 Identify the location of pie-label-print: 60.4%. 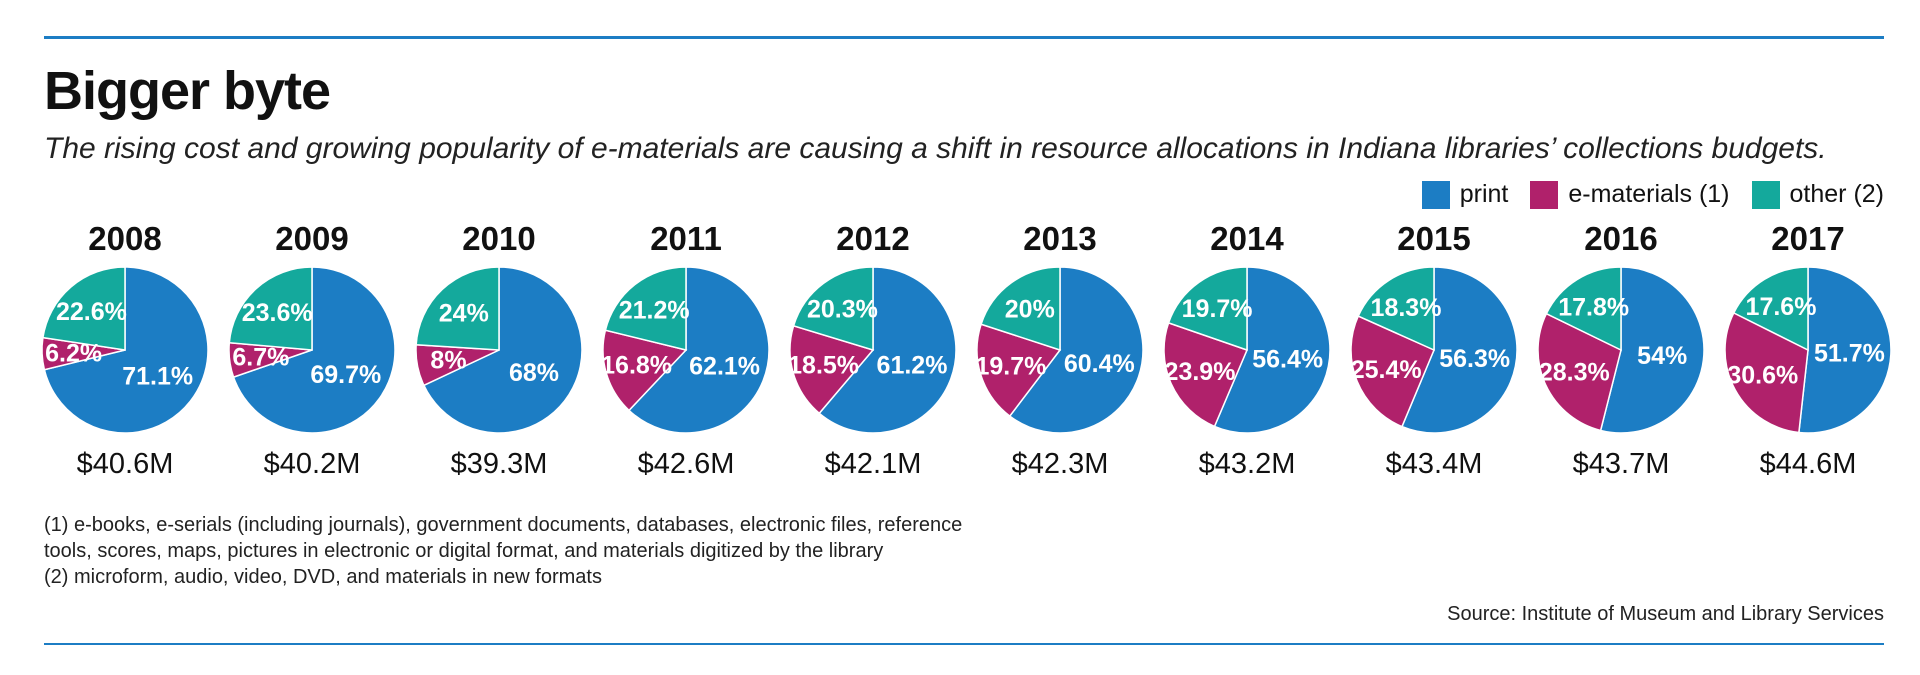
(1099, 364).